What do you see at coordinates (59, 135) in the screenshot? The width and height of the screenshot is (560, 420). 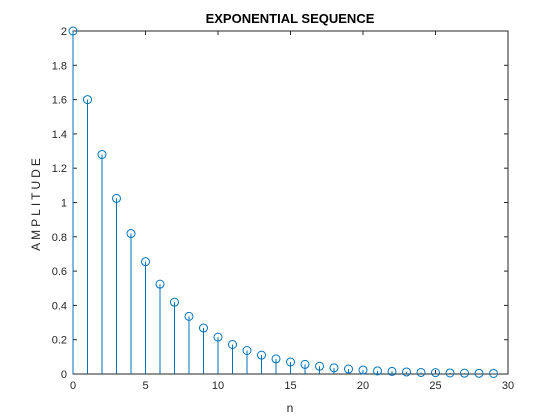 I see `y-tick-label: 1.4` at bounding box center [59, 135].